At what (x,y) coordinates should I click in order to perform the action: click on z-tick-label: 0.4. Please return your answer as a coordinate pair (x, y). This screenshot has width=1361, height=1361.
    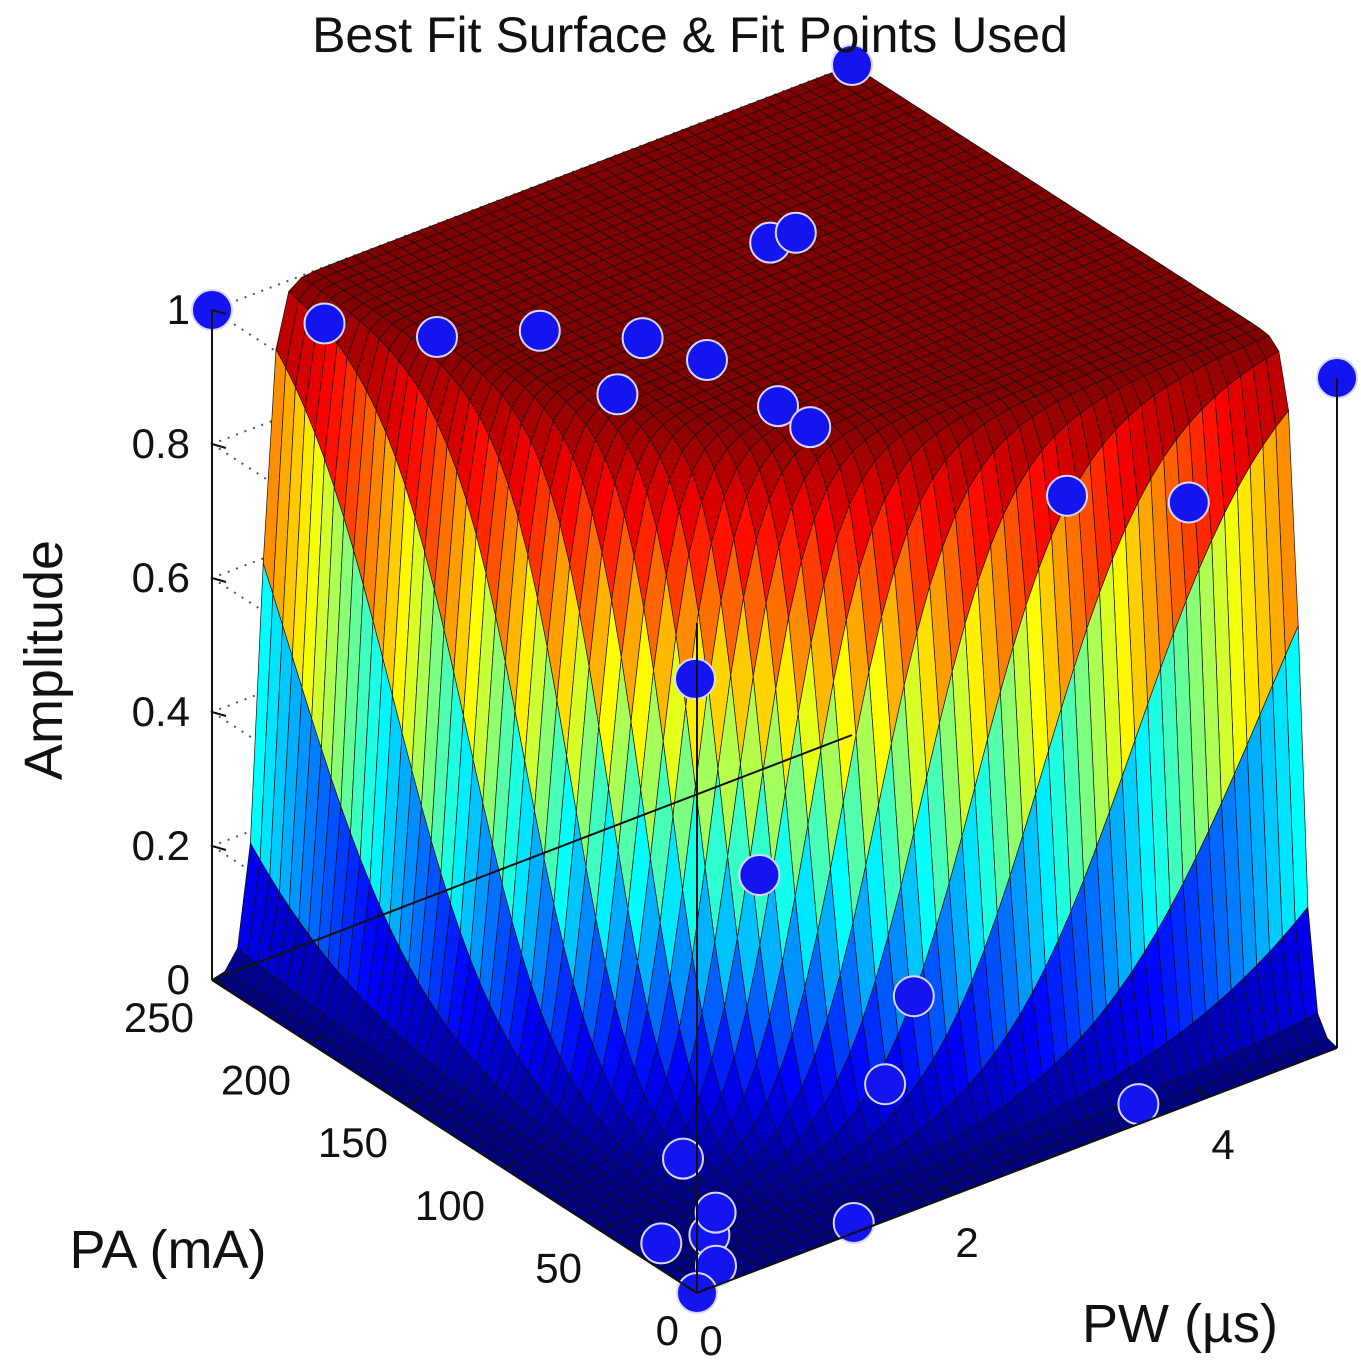
    Looking at the image, I should click on (161, 711).